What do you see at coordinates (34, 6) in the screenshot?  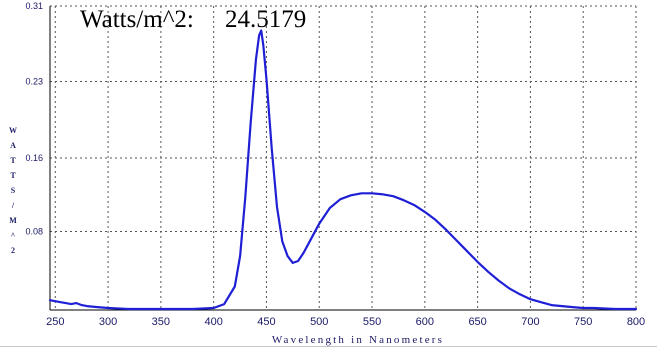 I see `y-tick-label: 0.31` at bounding box center [34, 6].